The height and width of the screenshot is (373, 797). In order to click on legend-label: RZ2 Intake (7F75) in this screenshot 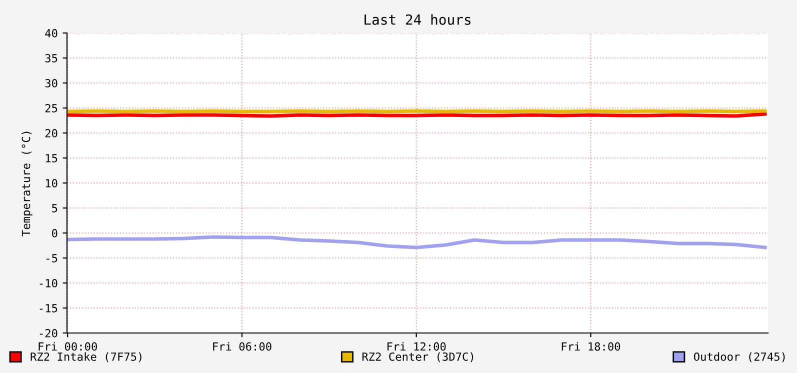, I will do `click(86, 357)`.